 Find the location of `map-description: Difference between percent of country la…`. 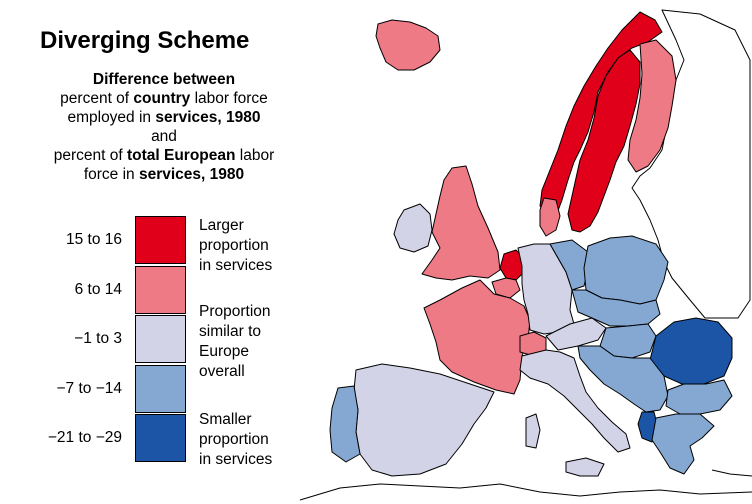

map-description: Difference between percent of country la… is located at coordinates (164, 127).